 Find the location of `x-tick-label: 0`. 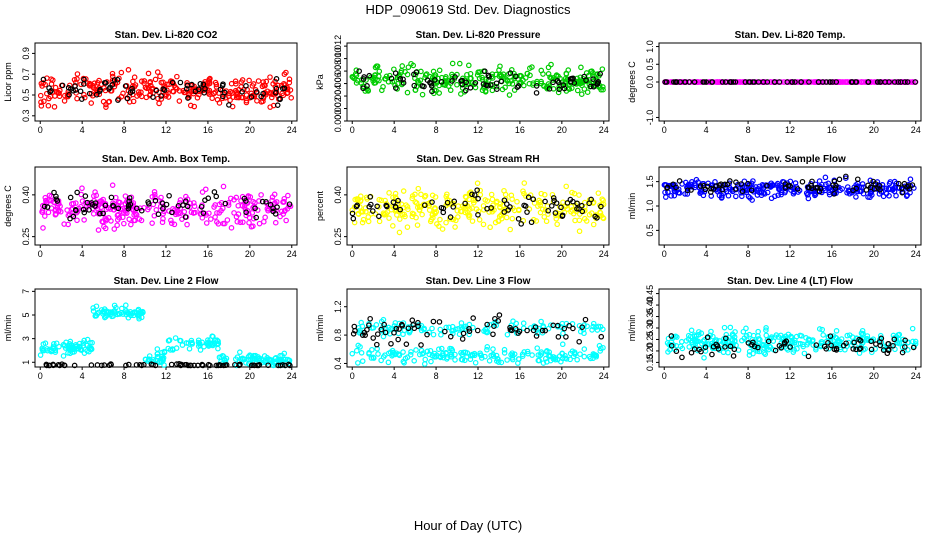

x-tick-label: 0 is located at coordinates (664, 130).